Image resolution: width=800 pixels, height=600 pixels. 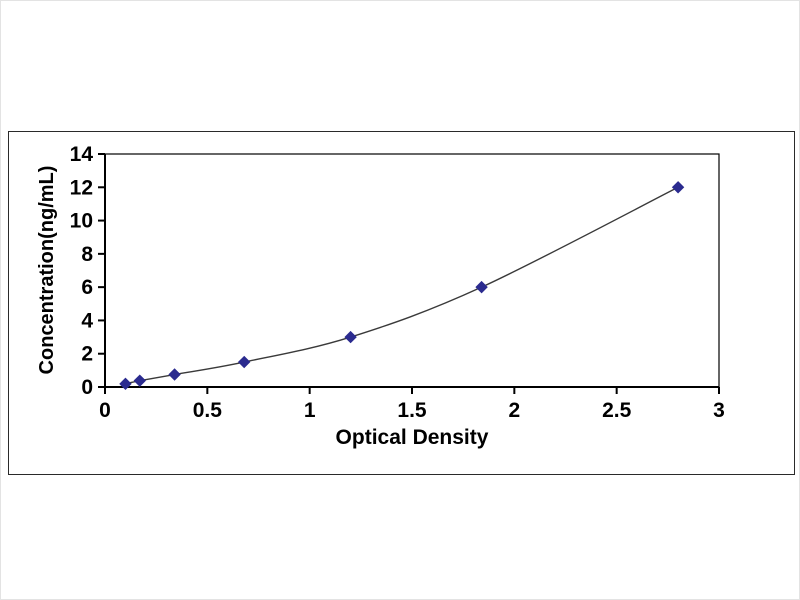 I want to click on x-tick-label: 3, so click(x=719, y=410).